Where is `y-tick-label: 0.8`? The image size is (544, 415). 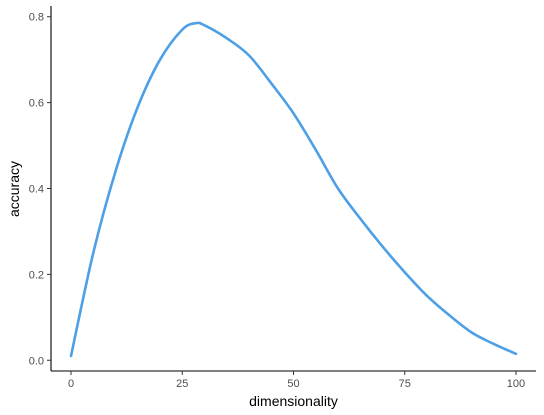 y-tick-label: 0.8 is located at coordinates (36, 18).